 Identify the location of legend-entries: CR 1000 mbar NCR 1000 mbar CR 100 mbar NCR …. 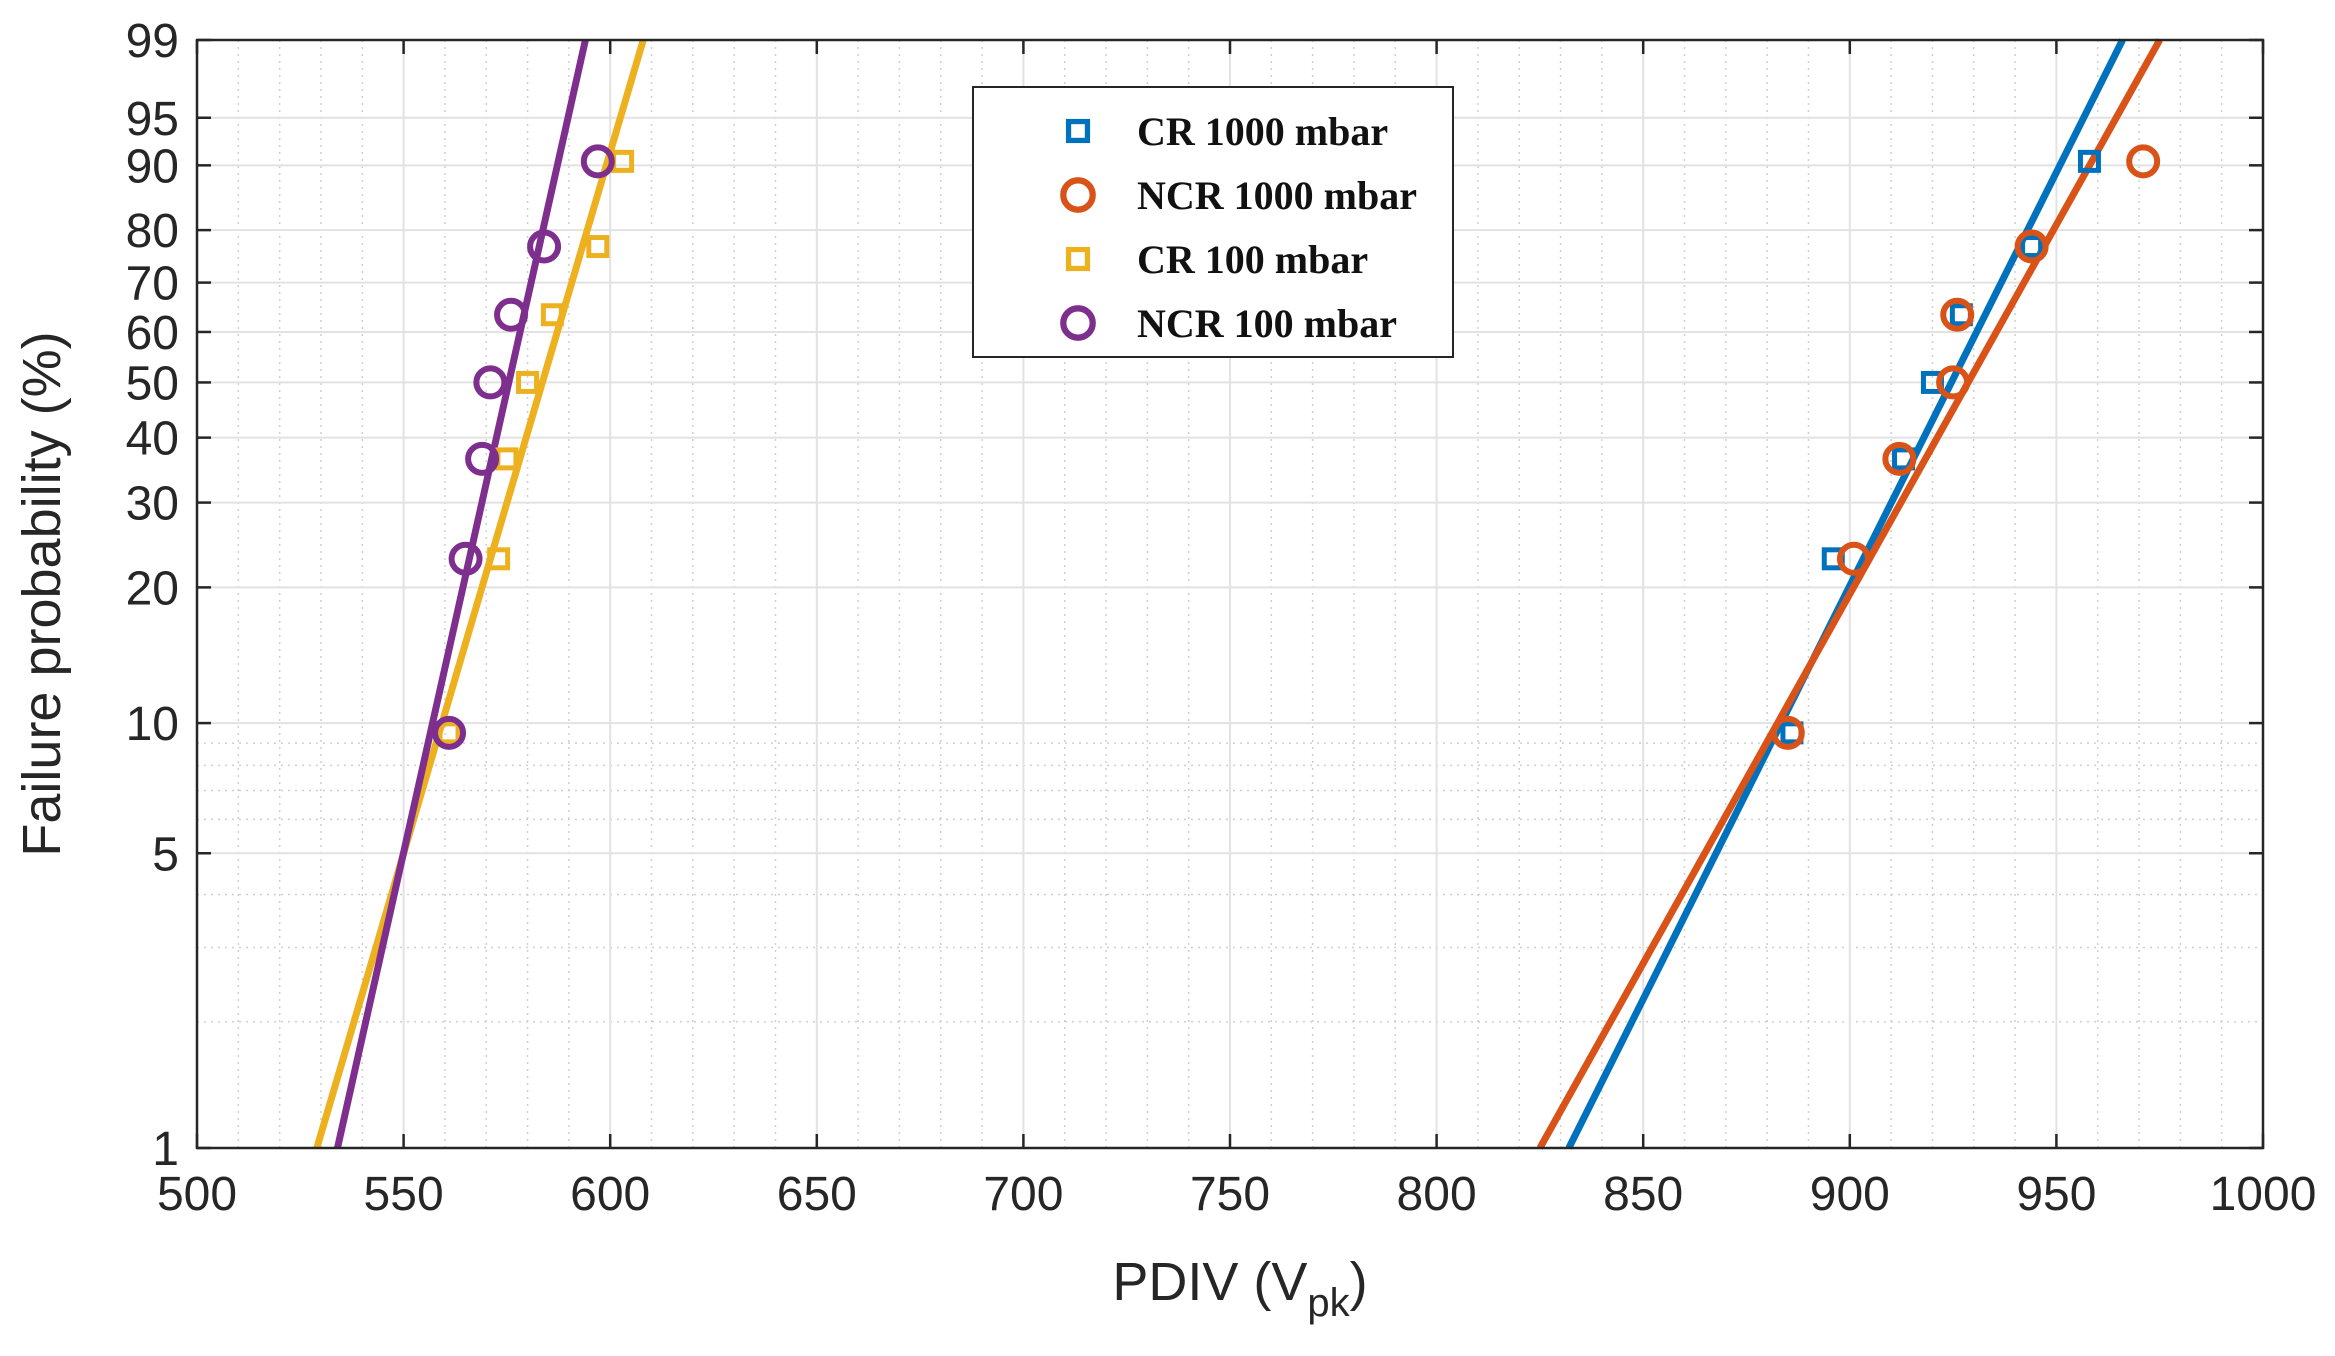
(1238, 227).